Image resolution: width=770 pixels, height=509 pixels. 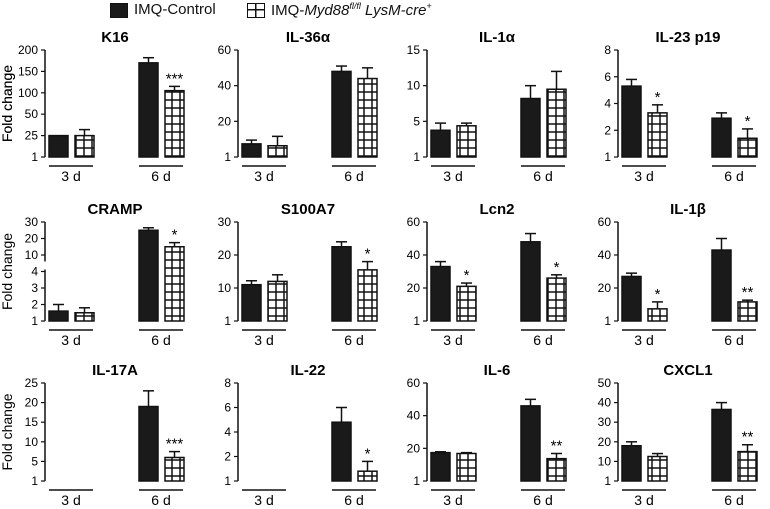 What do you see at coordinates (307, 370) in the screenshot?
I see `panel-title: IL-22` at bounding box center [307, 370].